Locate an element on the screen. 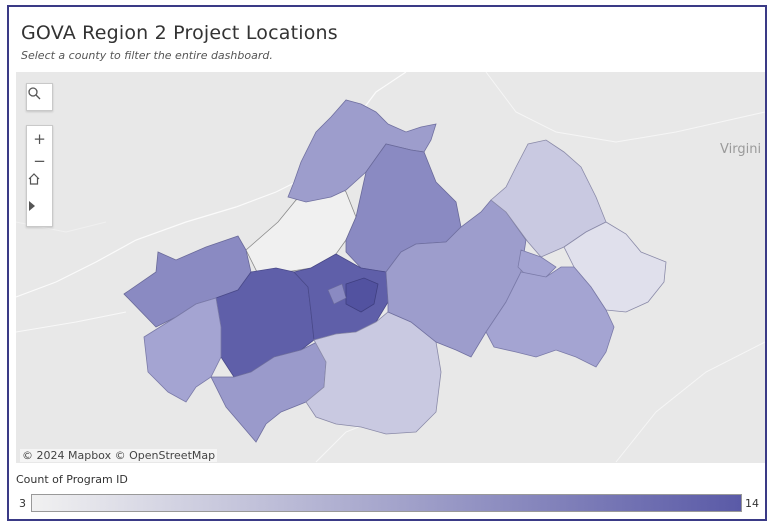 The image size is (775, 527). legend-min: 3 is located at coordinates (22, 503).